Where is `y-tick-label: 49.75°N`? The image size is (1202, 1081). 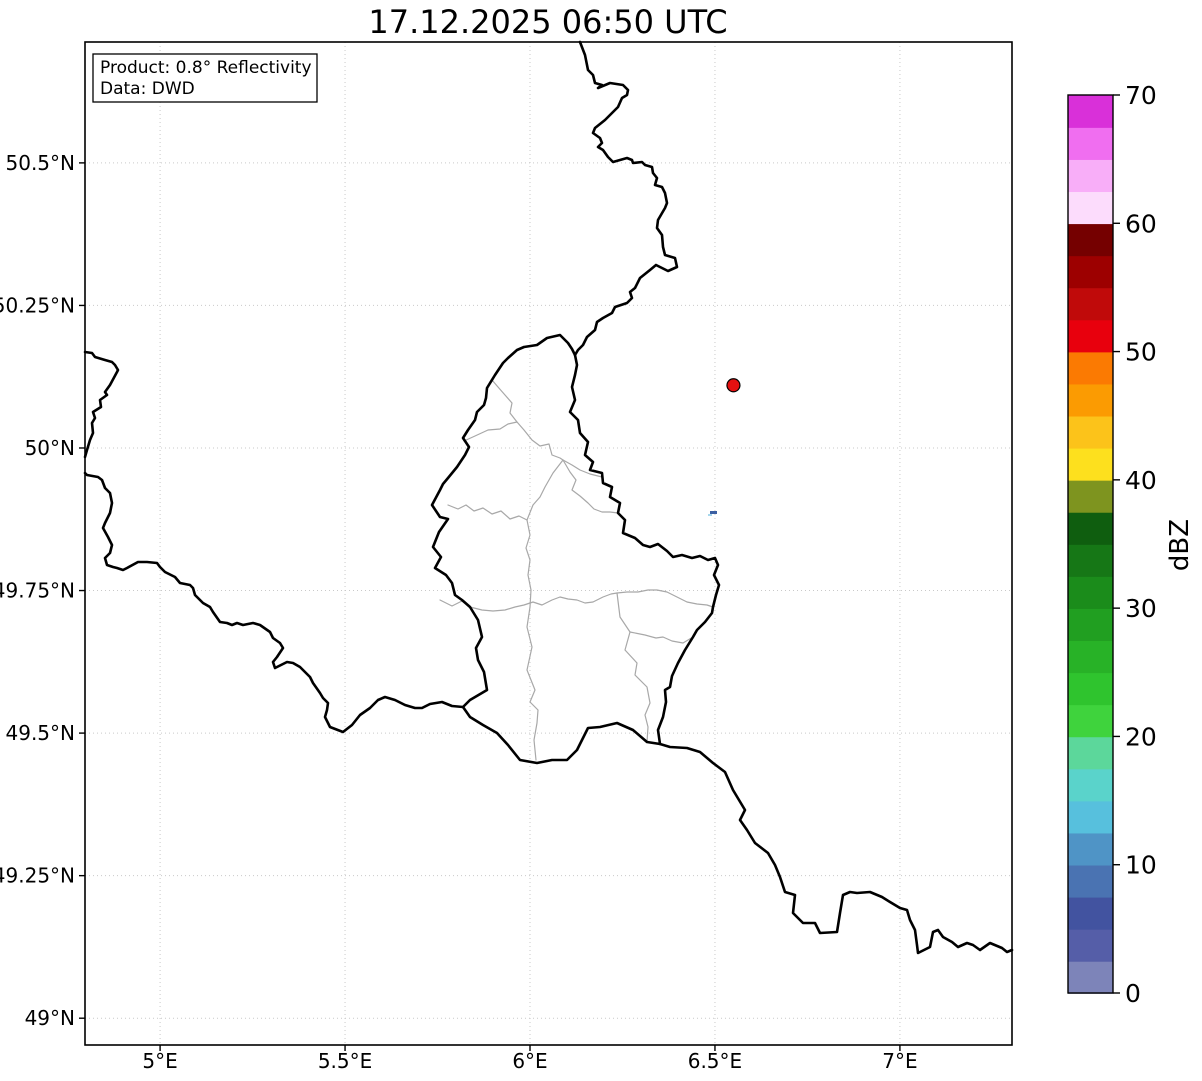 y-tick-label: 49.75°N is located at coordinates (37, 591).